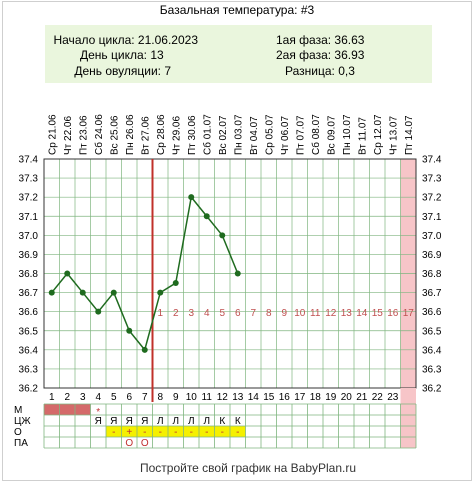  I want to click on date-label: Чт 13.07, so click(393, 135).